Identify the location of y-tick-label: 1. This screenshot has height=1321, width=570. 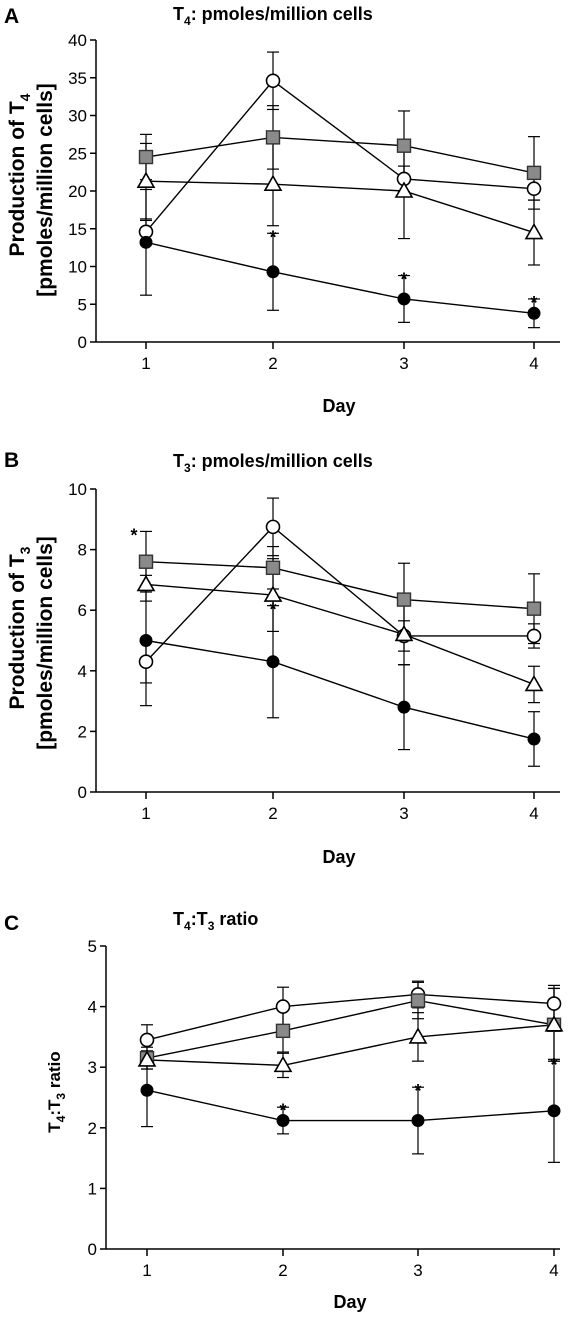
(92, 1188).